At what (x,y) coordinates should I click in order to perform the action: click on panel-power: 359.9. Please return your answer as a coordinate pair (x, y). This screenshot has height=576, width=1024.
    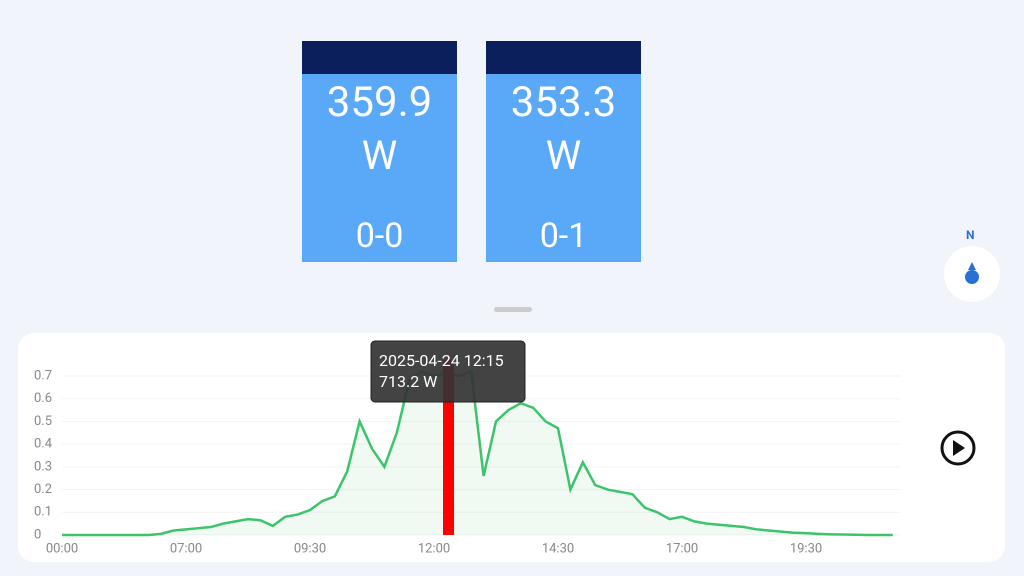
    Looking at the image, I should click on (379, 102).